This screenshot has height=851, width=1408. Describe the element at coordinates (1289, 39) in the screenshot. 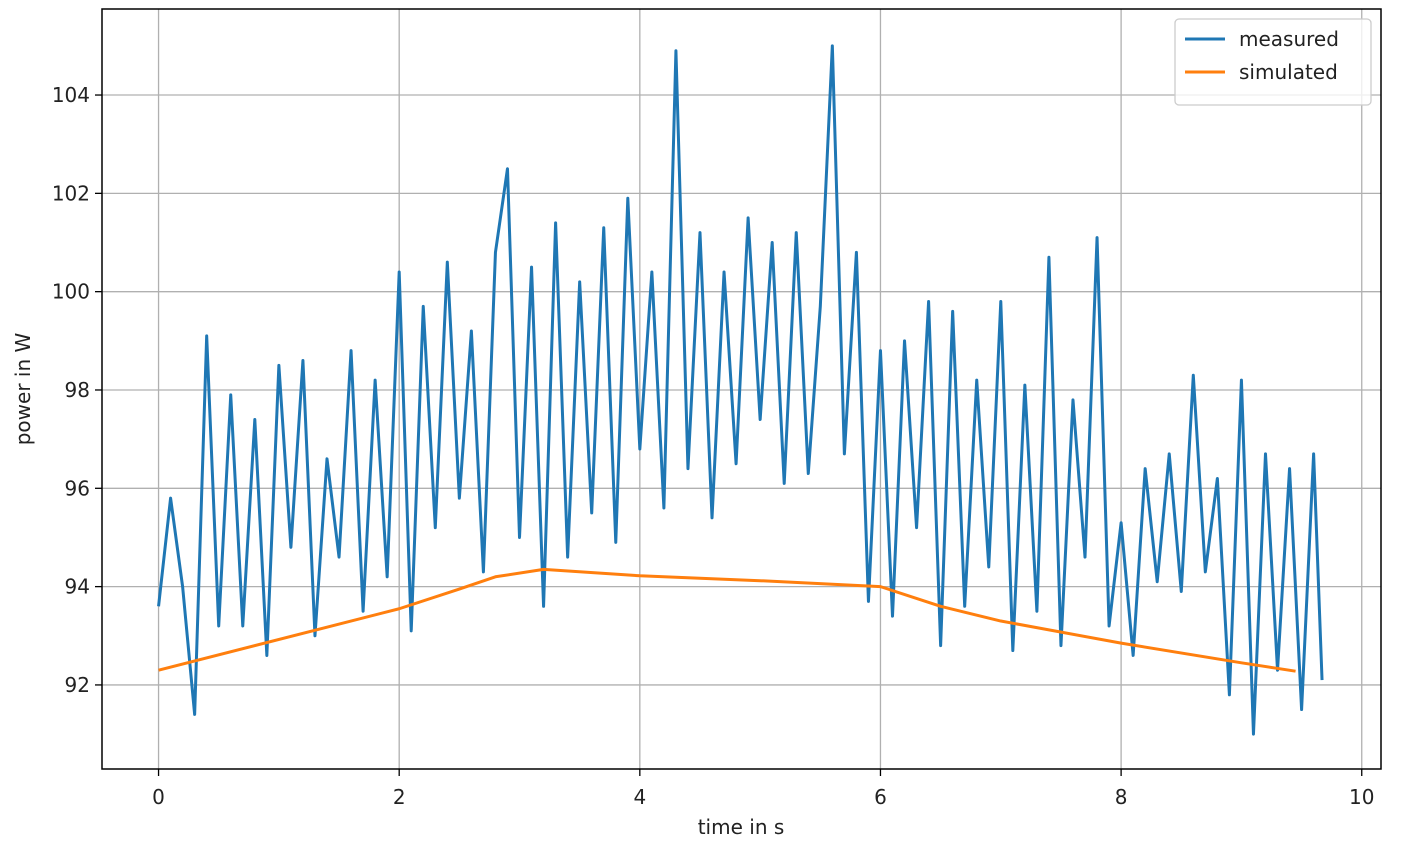

I see `legend-label: measured` at that location.